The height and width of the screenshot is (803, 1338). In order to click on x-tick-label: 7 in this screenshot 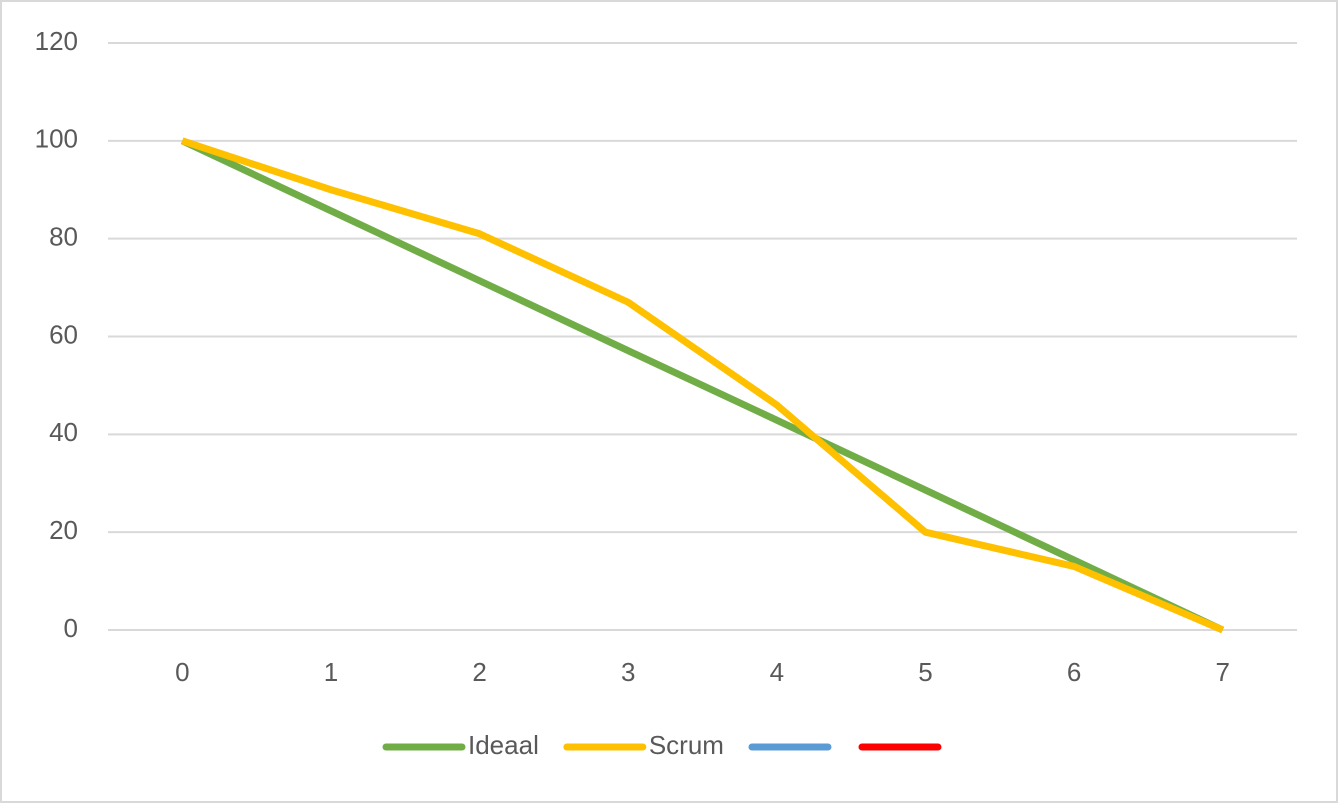, I will do `click(1222, 672)`.